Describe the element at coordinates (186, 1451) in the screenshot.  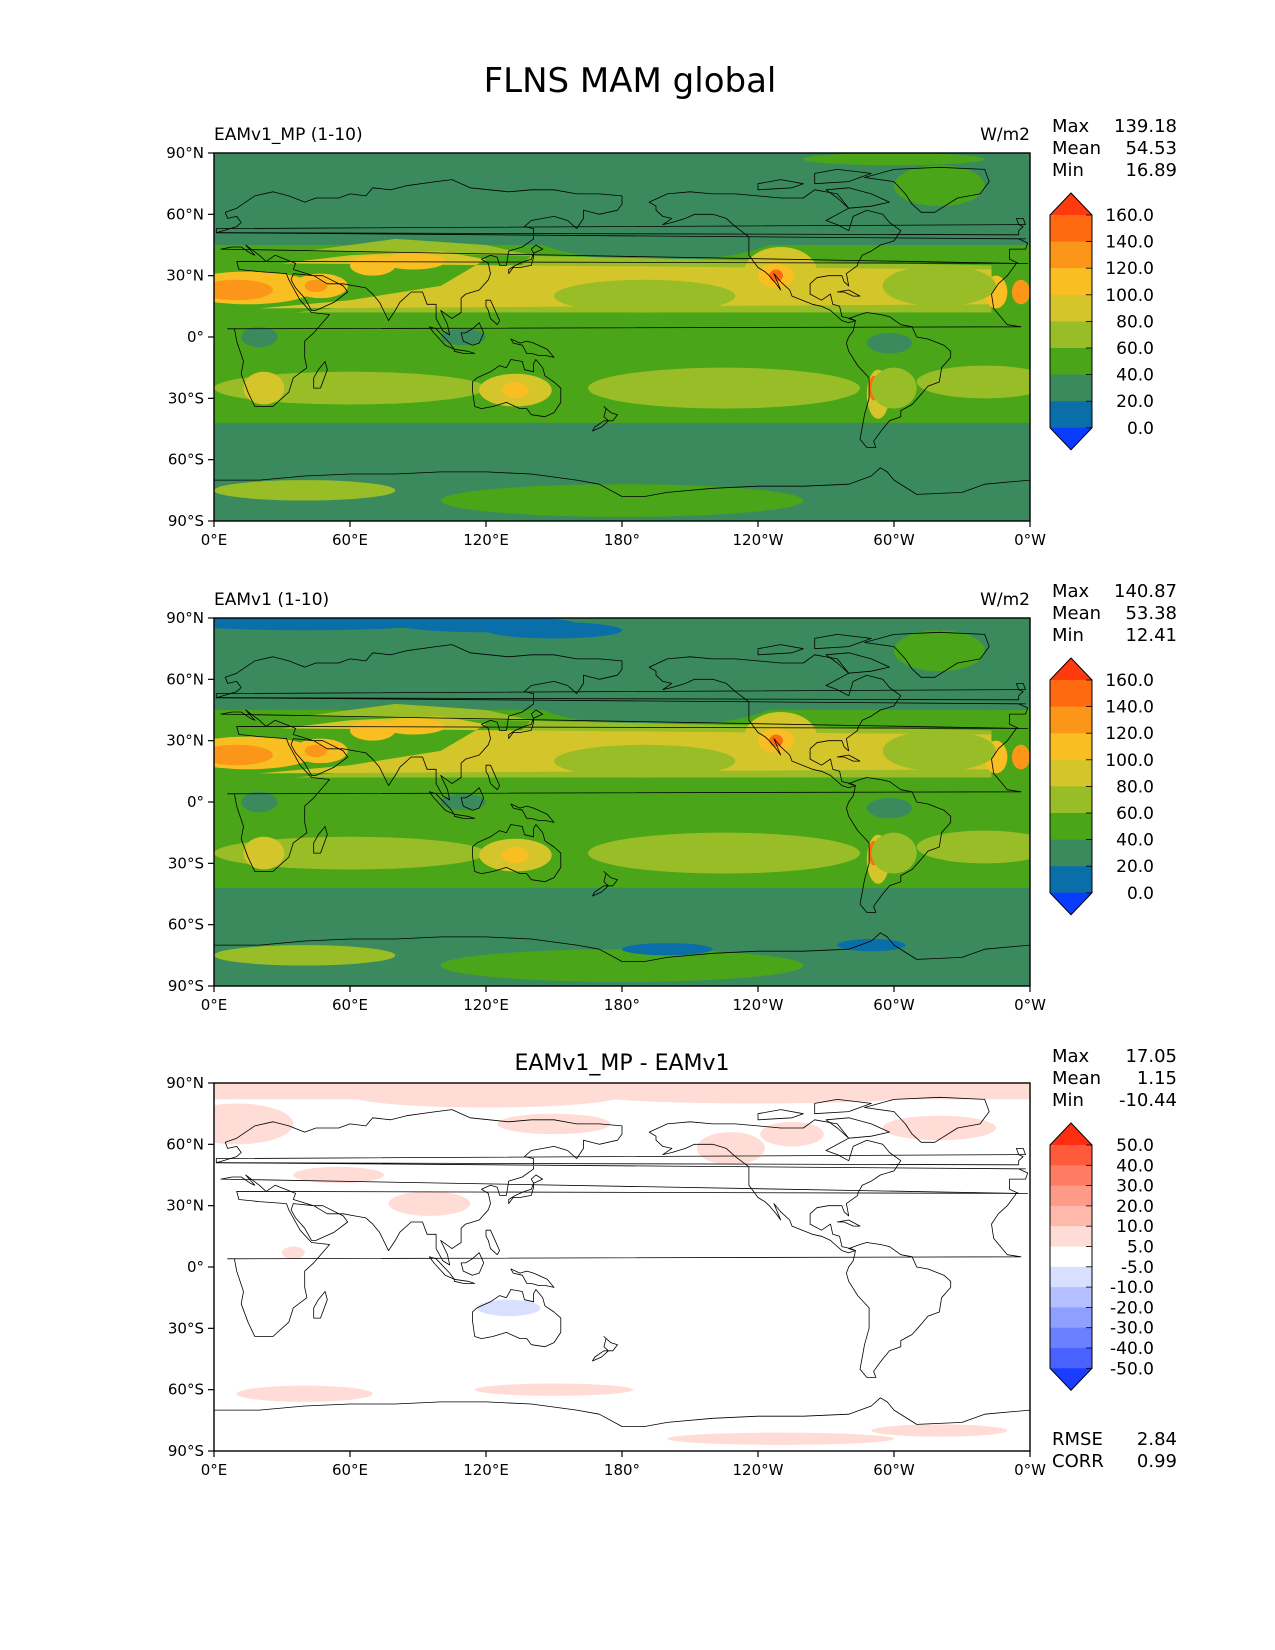
I see `lat-tick-label: 90°S` at that location.